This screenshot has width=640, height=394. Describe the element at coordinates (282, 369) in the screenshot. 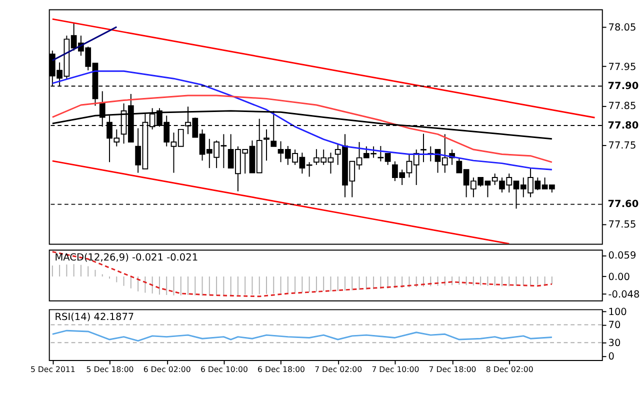

I see `x-tick-label: 6 Dec 18:00` at that location.